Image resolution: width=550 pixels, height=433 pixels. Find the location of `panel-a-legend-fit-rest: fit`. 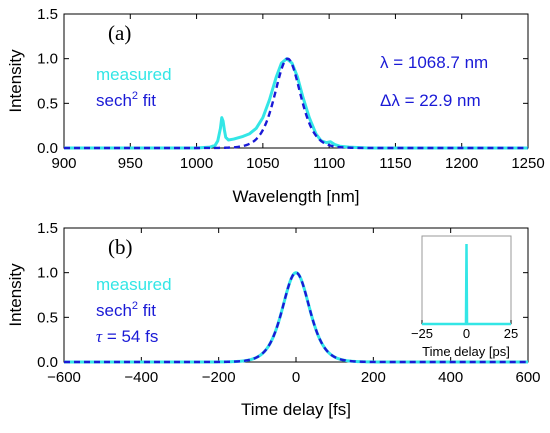

panel-a-legend-fit-rest: fit is located at coordinates (147, 100).